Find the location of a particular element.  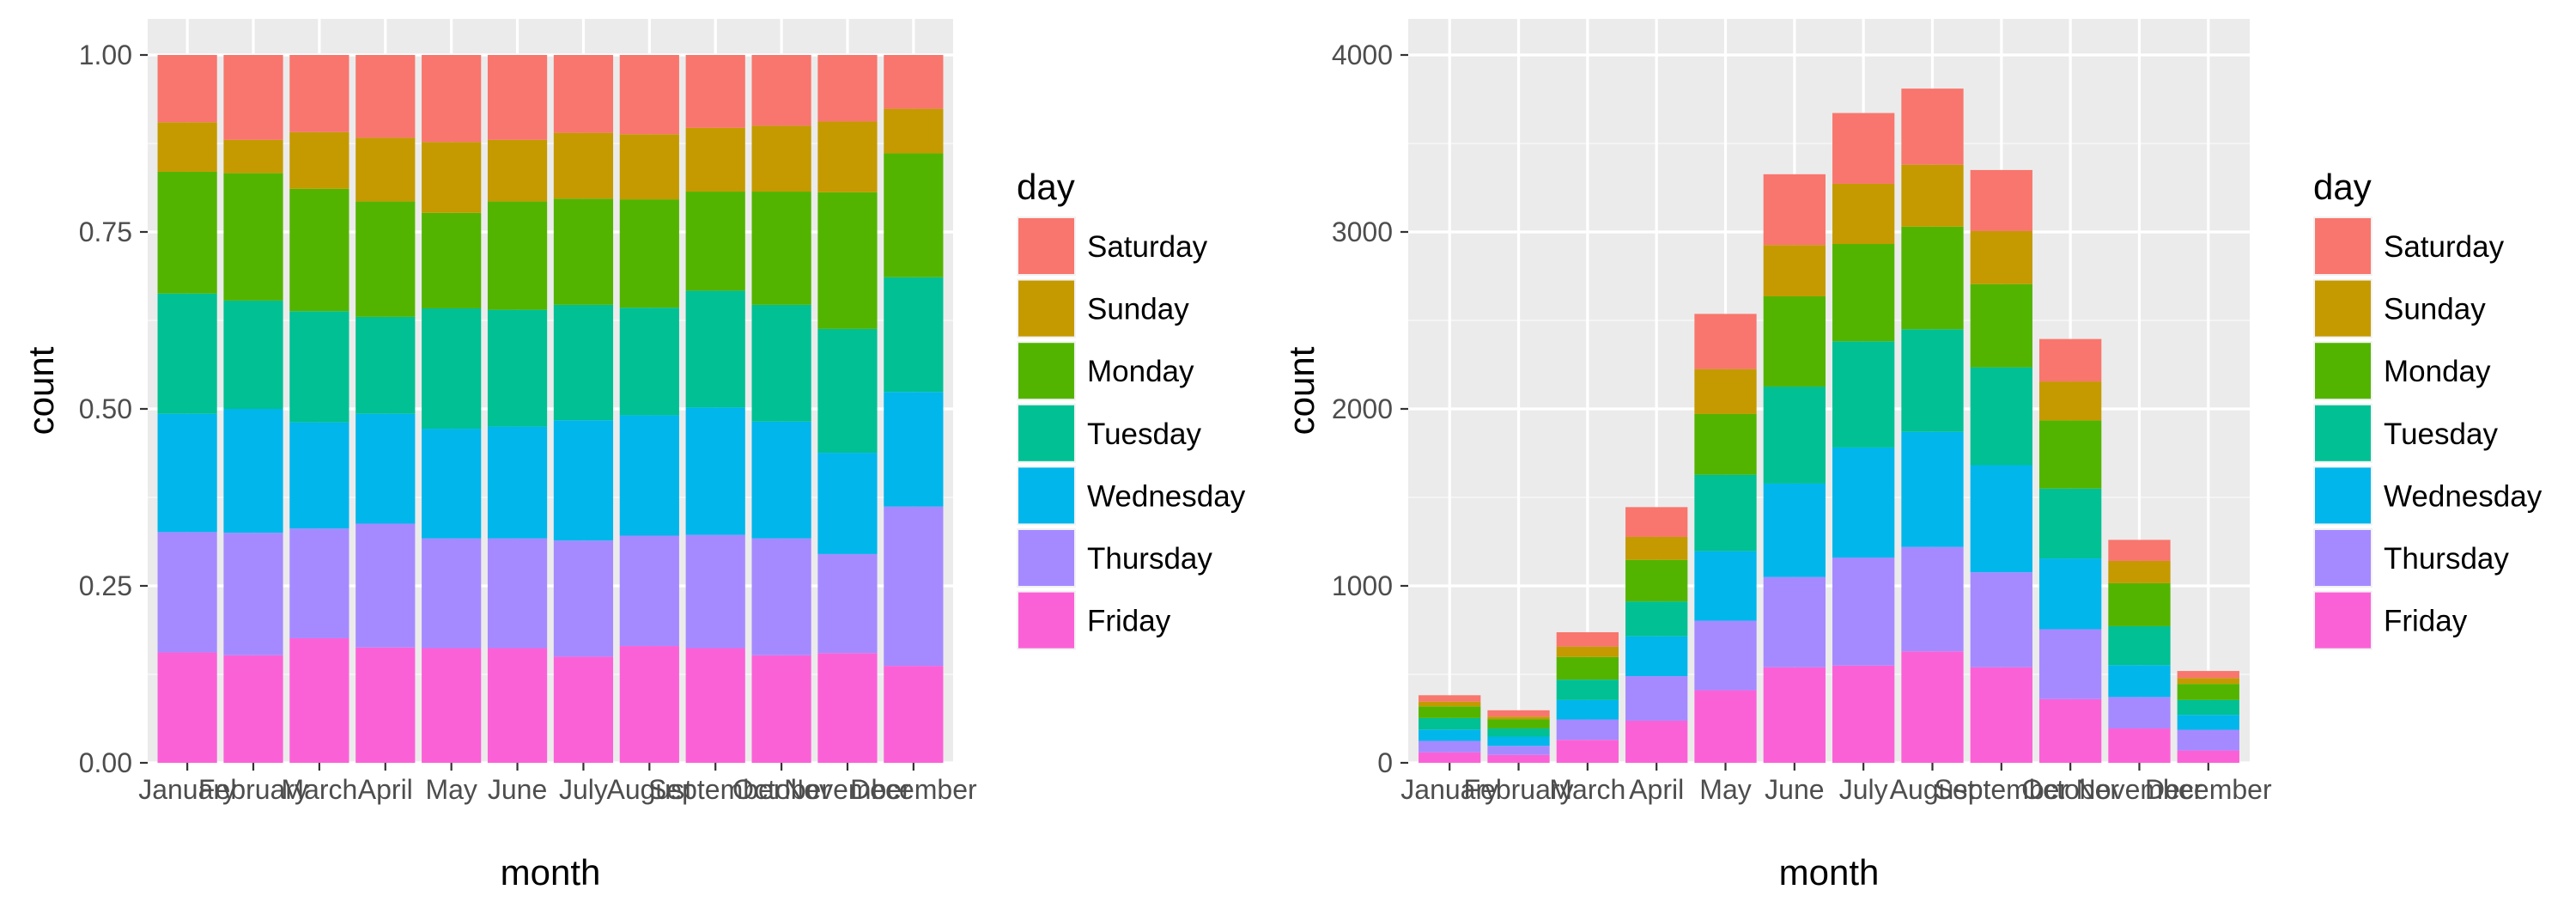

bar-wednesday-november is located at coordinates (2140, 681).